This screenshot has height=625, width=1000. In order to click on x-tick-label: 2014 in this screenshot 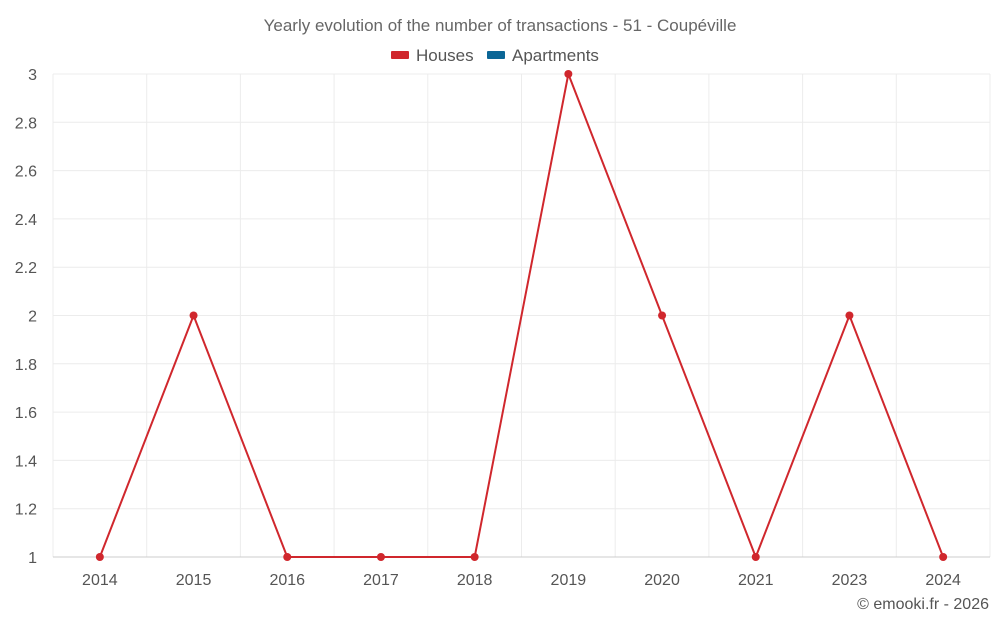, I will do `click(100, 580)`.